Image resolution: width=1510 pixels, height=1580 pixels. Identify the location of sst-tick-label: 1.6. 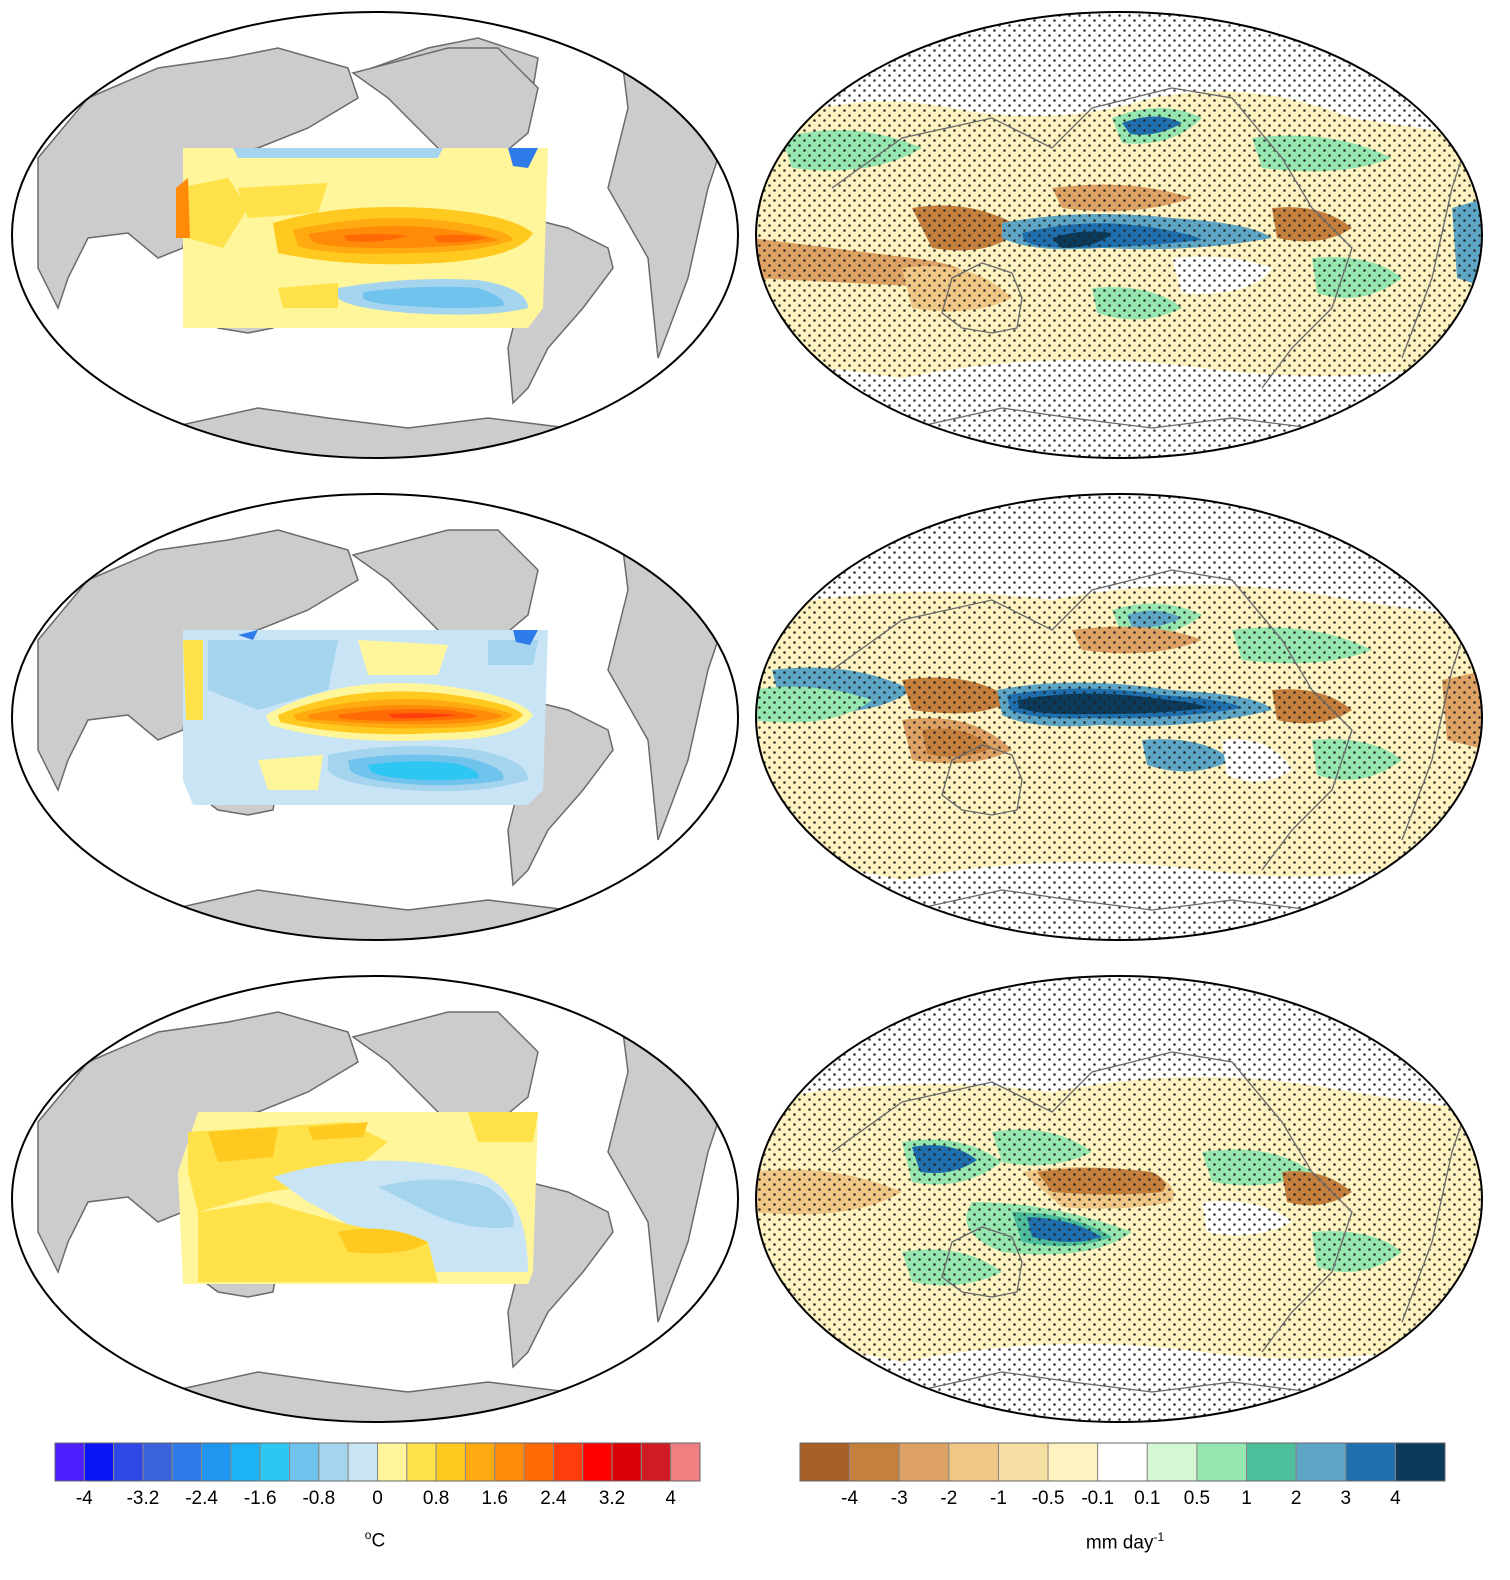
(494, 1498).